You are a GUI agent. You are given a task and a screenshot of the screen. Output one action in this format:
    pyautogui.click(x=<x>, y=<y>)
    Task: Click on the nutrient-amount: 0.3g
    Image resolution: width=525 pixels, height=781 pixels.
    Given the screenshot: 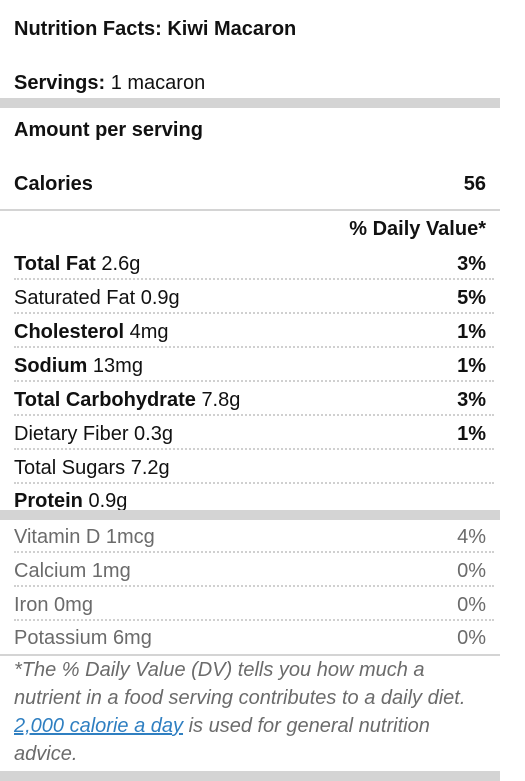 What is the action you would take?
    pyautogui.click(x=153, y=434)
    